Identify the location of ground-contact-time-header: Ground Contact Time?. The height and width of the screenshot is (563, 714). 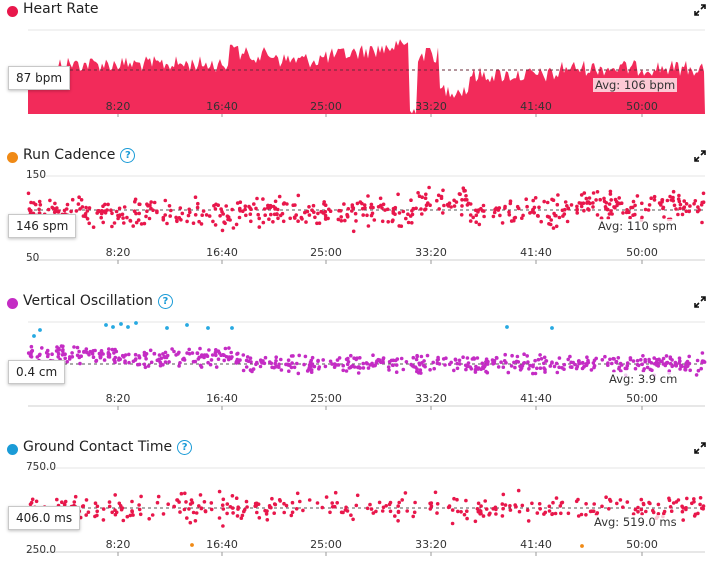
(357, 449).